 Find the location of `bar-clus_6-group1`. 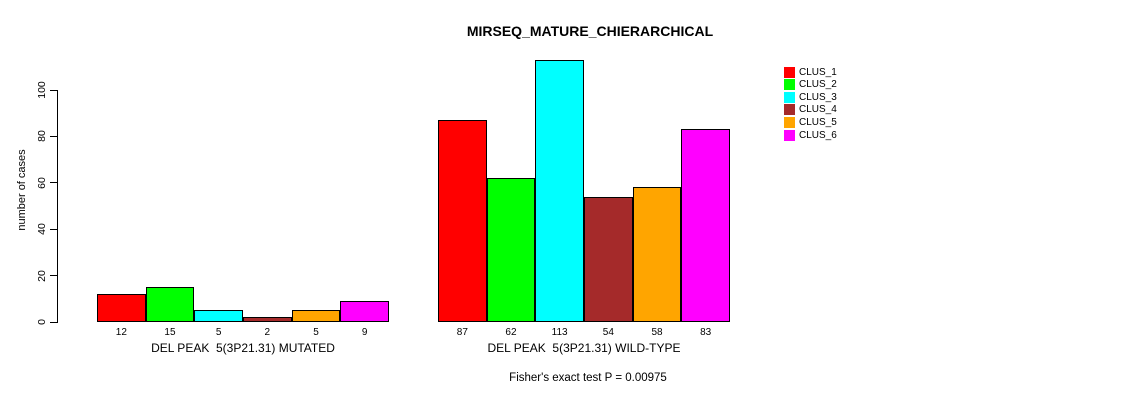

bar-clus_6-group1 is located at coordinates (364, 311).